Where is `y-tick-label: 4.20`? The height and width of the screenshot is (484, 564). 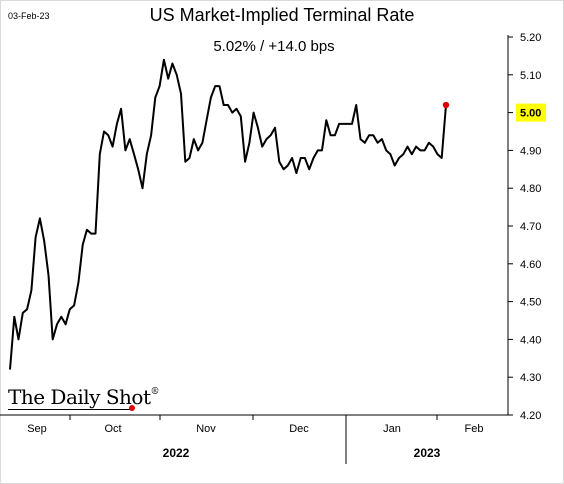 y-tick-label: 4.20 is located at coordinates (530, 416).